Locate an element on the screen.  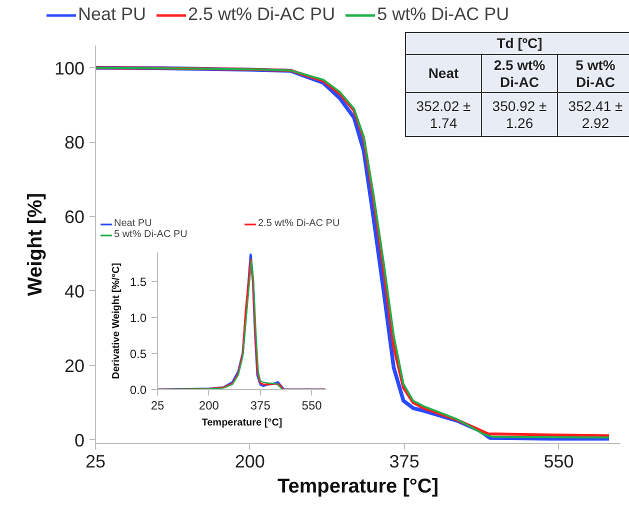
y-tick-label: 80 is located at coordinates (74, 142).